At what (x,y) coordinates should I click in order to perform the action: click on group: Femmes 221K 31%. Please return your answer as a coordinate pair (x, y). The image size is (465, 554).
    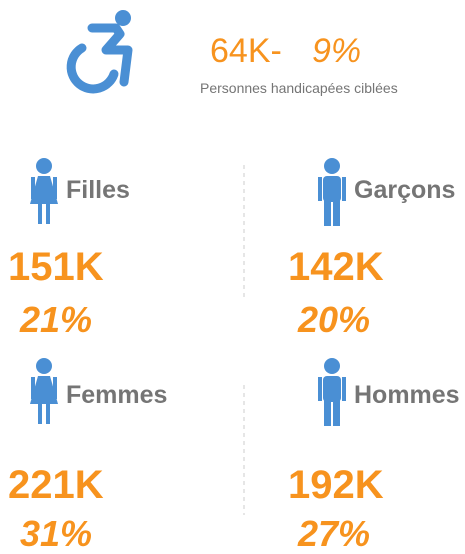
    Looking at the image, I should click on (87, 456).